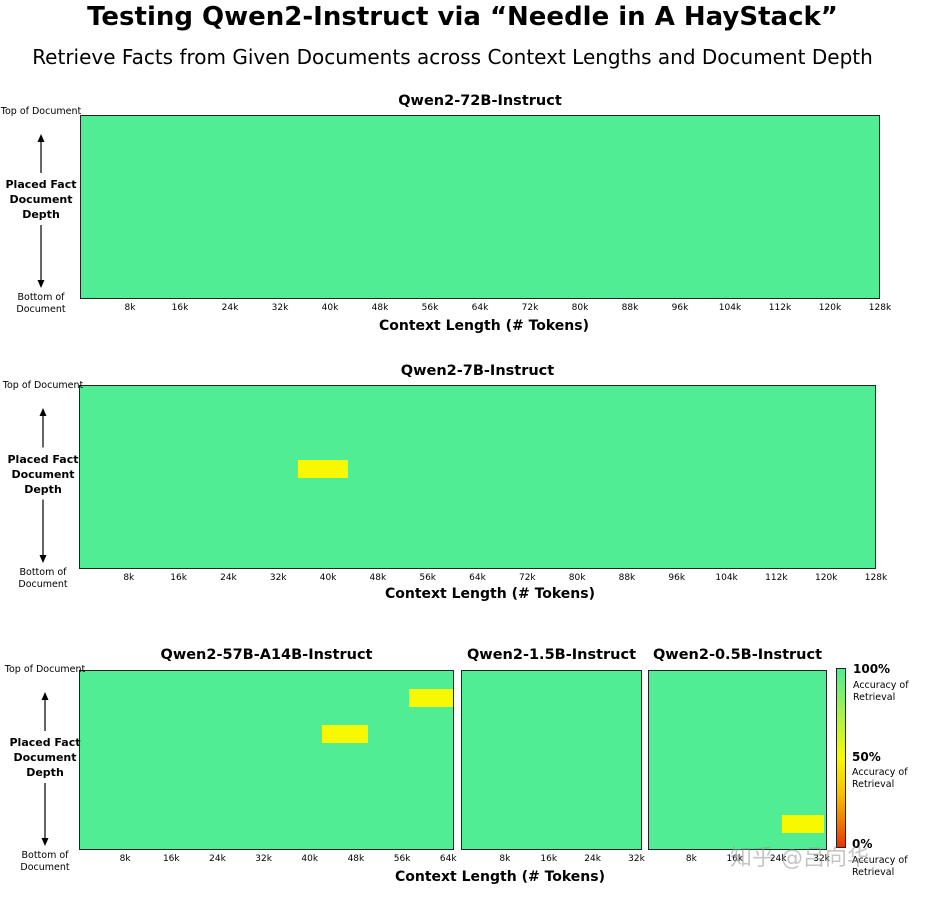 The width and height of the screenshot is (925, 897). What do you see at coordinates (480, 101) in the screenshot?
I see `heatmap-title: Qwen2-72B-Instruct` at bounding box center [480, 101].